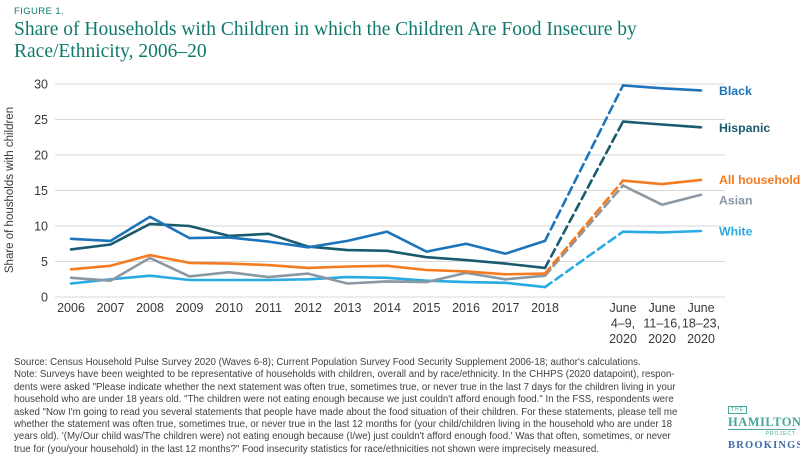 This screenshot has height=469, width=800. I want to click on logo-the-text: THE, so click(737, 410).